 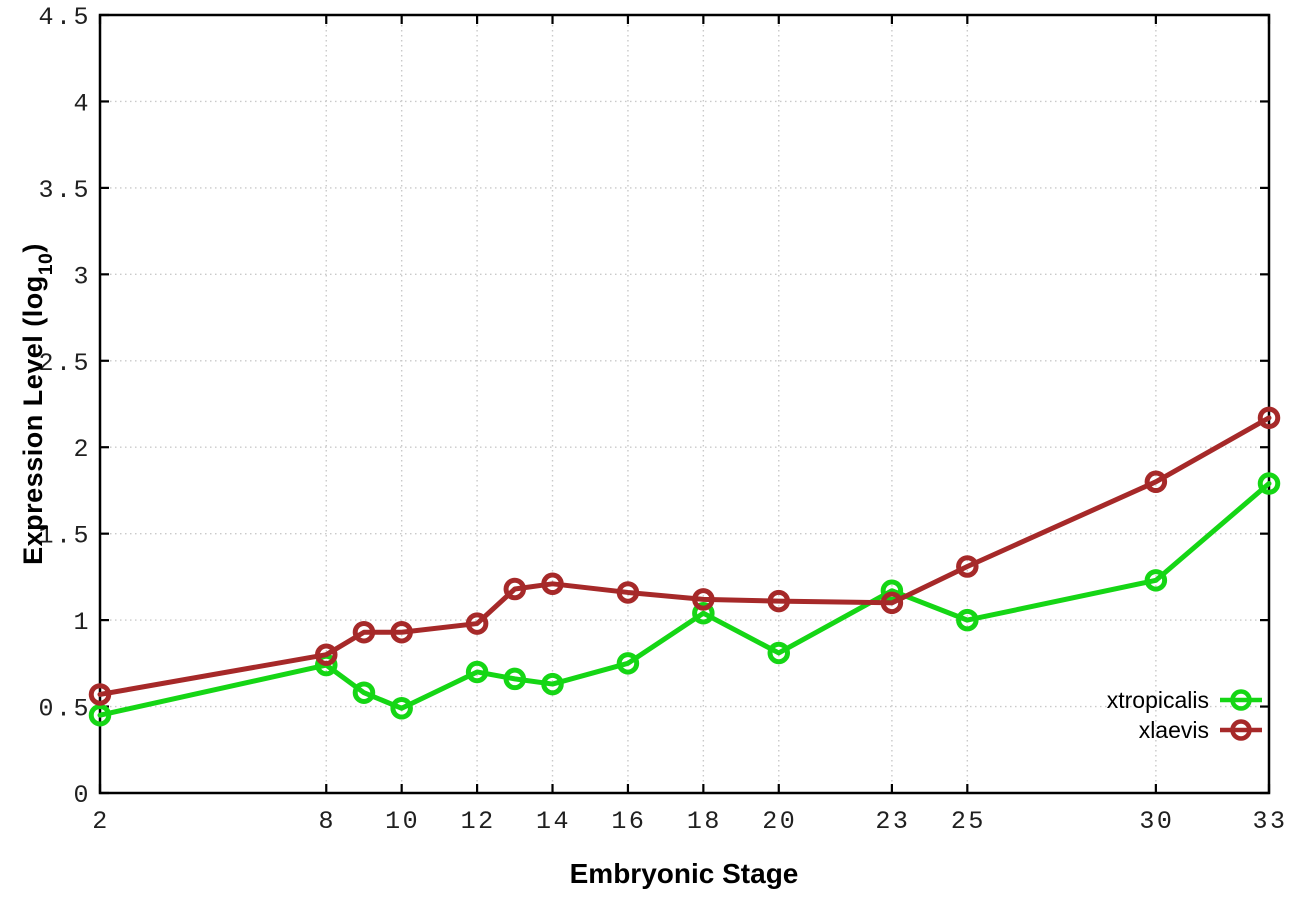 What do you see at coordinates (779, 821) in the screenshot?
I see `x-tick-label: 20` at bounding box center [779, 821].